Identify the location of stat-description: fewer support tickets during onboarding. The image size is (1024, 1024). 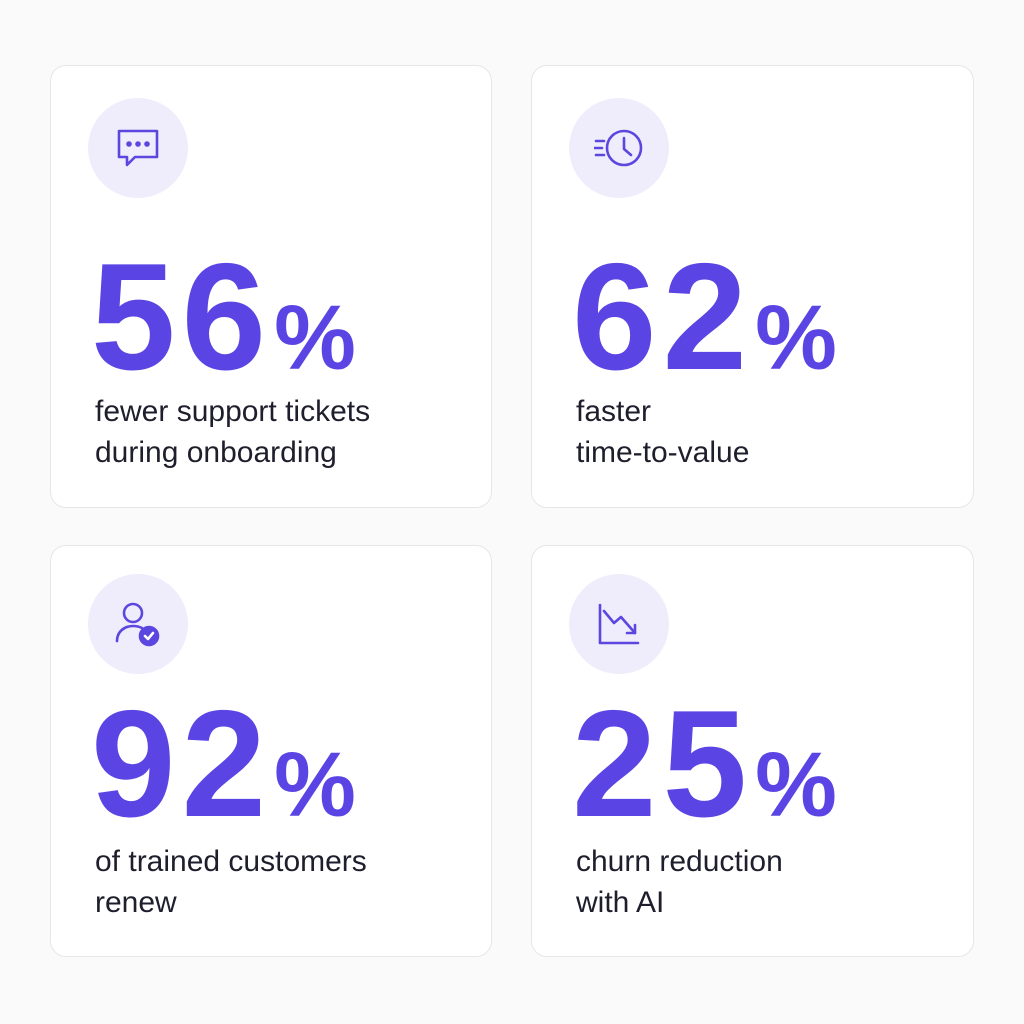
(232, 432).